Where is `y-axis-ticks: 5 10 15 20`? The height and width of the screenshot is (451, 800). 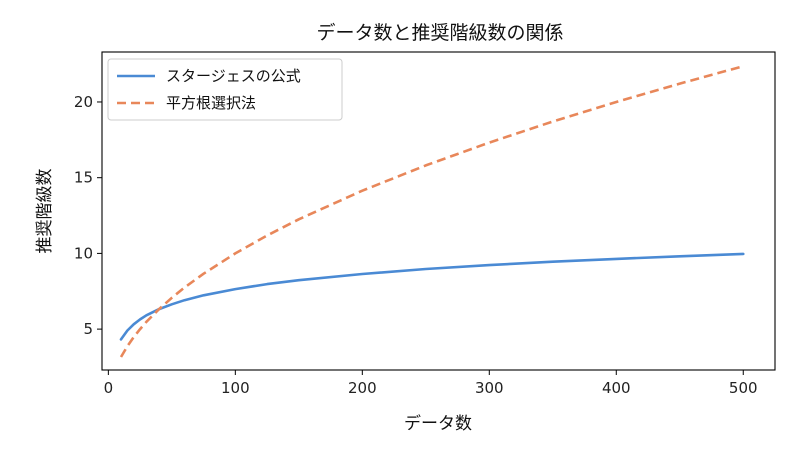
y-axis-ticks: 5 10 15 20 is located at coordinates (88, 215).